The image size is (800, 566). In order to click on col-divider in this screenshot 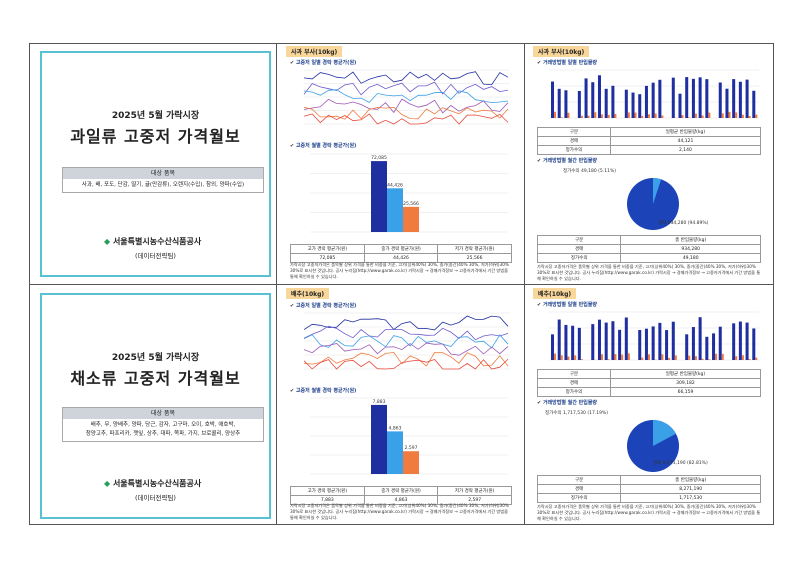, I will do `click(276, 284)`.